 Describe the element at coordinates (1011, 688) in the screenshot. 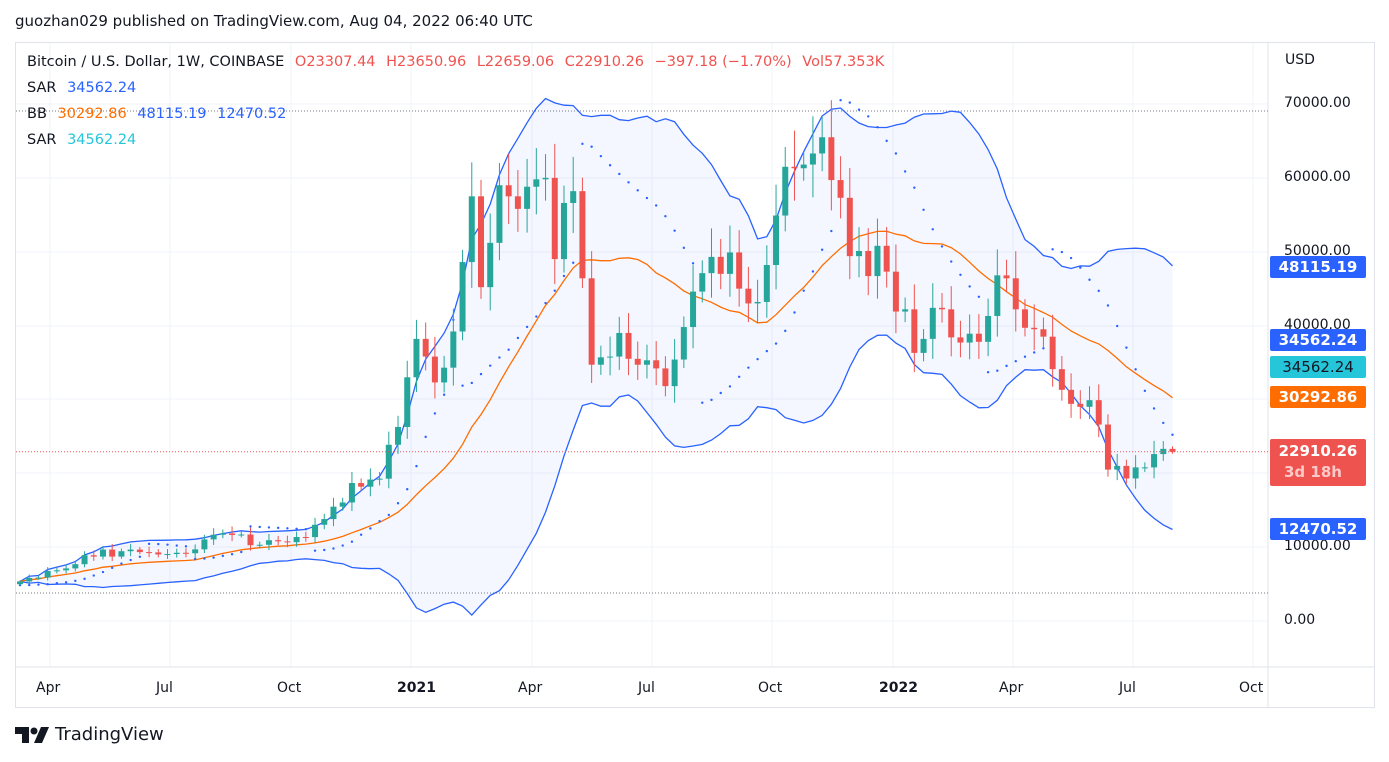

I see `time-tick: Apr` at that location.